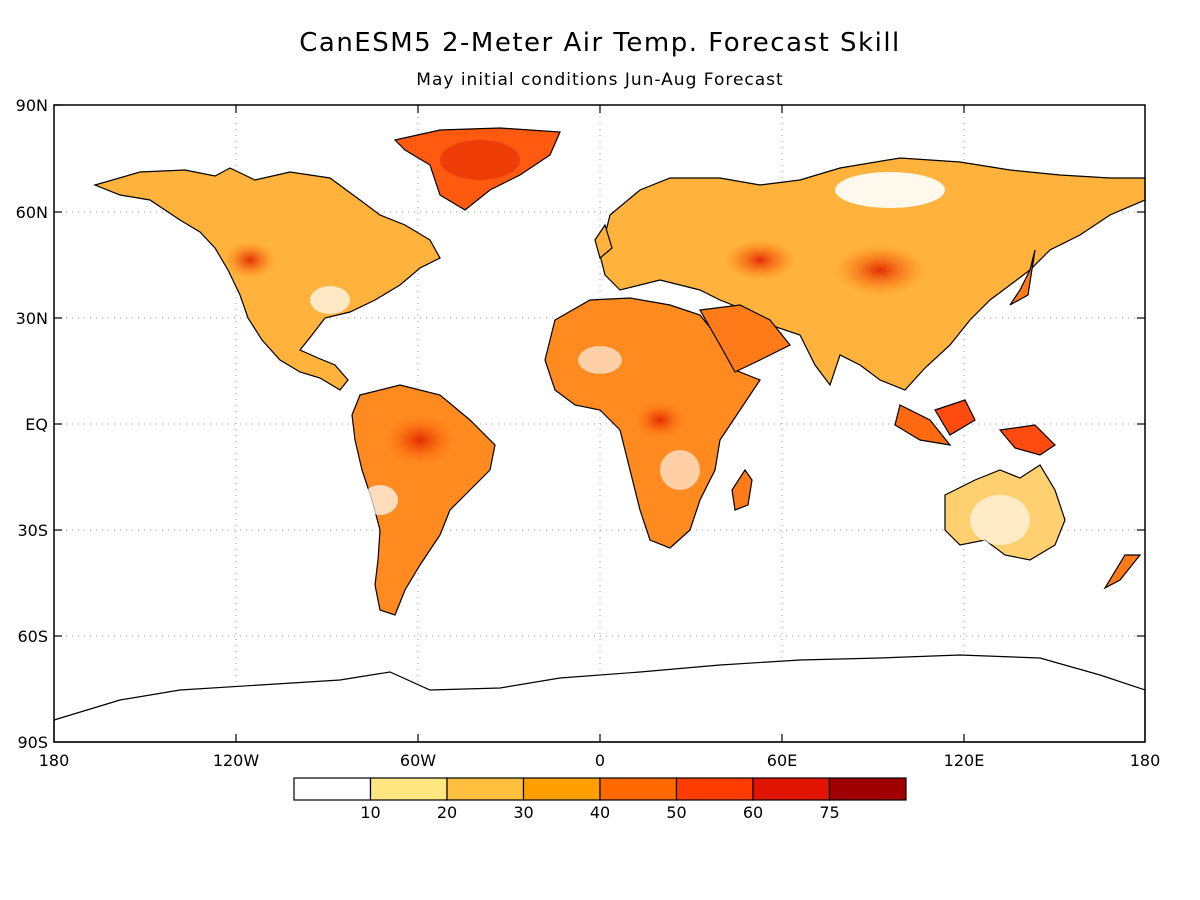  What do you see at coordinates (923, 425) in the screenshot?
I see `southeast-asia-islands` at bounding box center [923, 425].